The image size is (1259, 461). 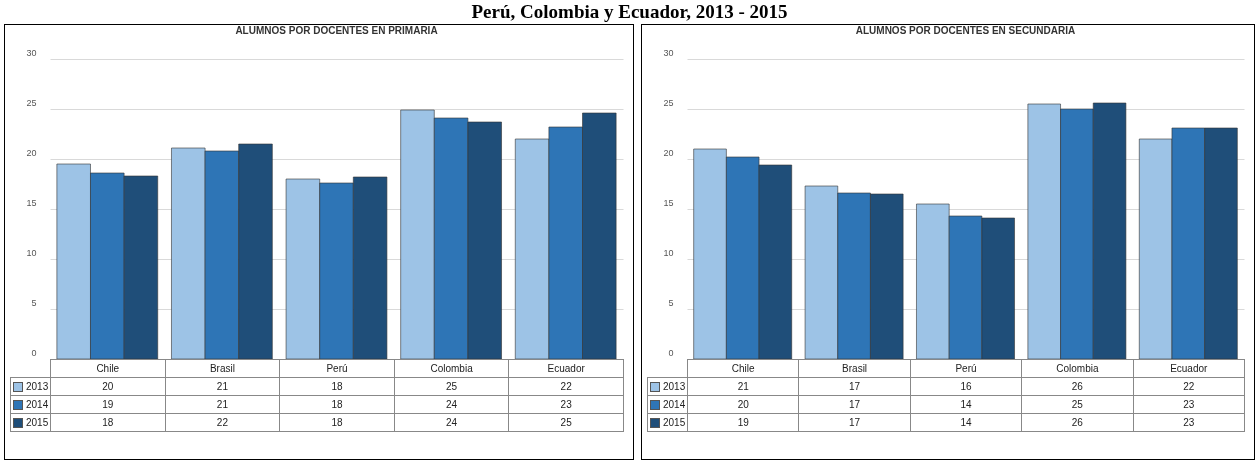 I want to click on chart-title: ALUMNOS POR DOCENTES EN PRIMARIA, so click(x=336, y=30).